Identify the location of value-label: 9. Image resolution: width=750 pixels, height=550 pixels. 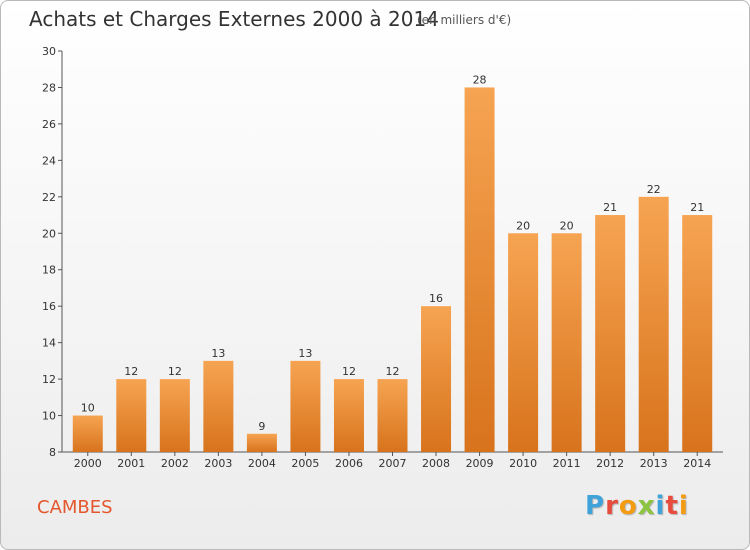
(261, 426).